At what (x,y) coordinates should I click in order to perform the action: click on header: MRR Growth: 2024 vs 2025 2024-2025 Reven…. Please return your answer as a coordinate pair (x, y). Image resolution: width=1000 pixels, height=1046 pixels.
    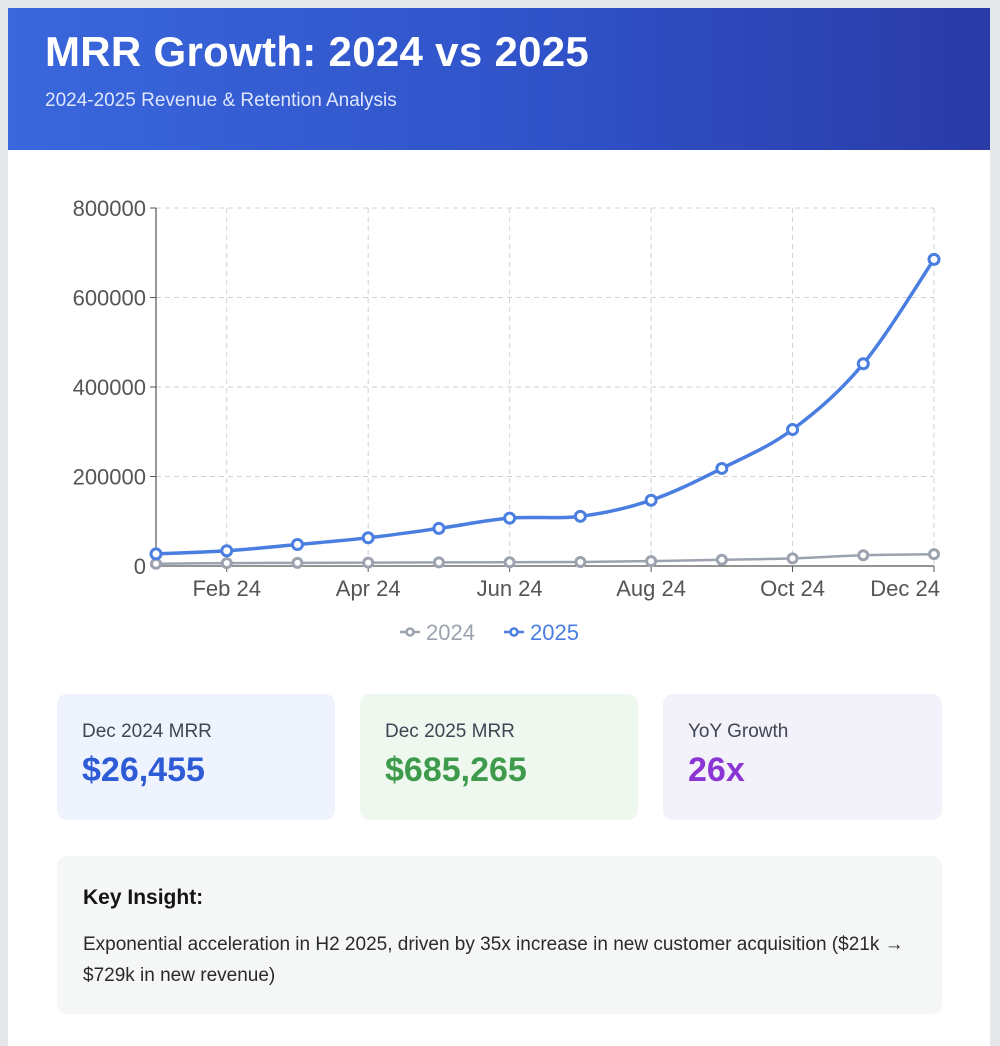
    Looking at the image, I should click on (499, 79).